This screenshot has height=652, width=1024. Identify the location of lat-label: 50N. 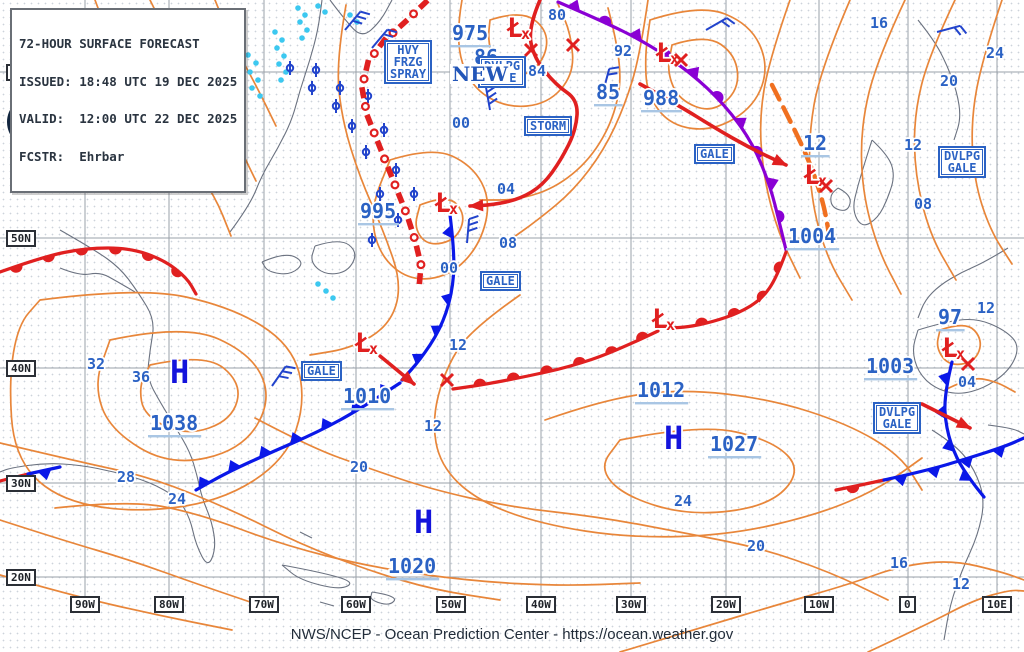
(21, 238).